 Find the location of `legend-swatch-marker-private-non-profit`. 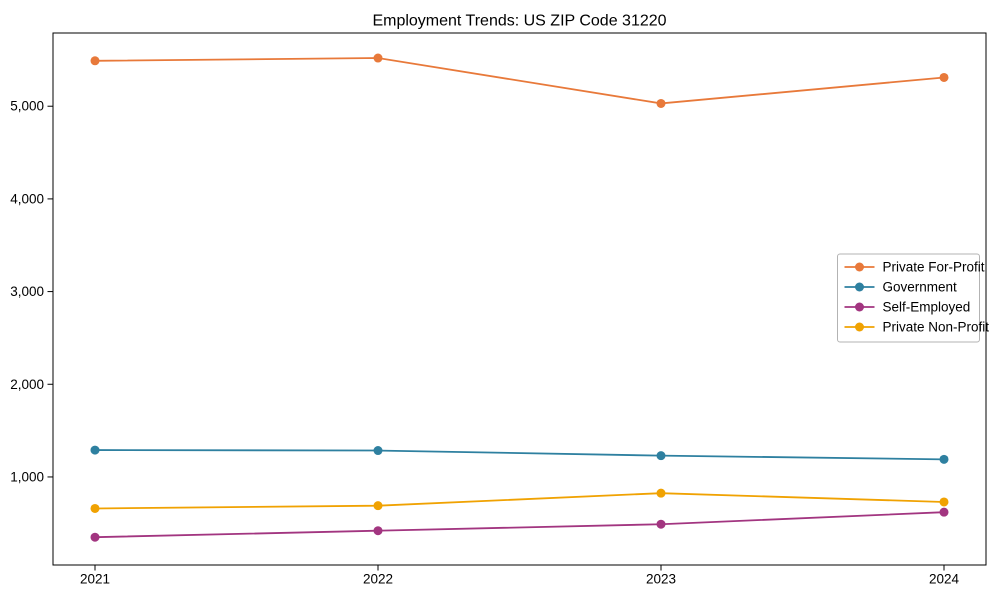

legend-swatch-marker-private-non-profit is located at coordinates (859, 327).